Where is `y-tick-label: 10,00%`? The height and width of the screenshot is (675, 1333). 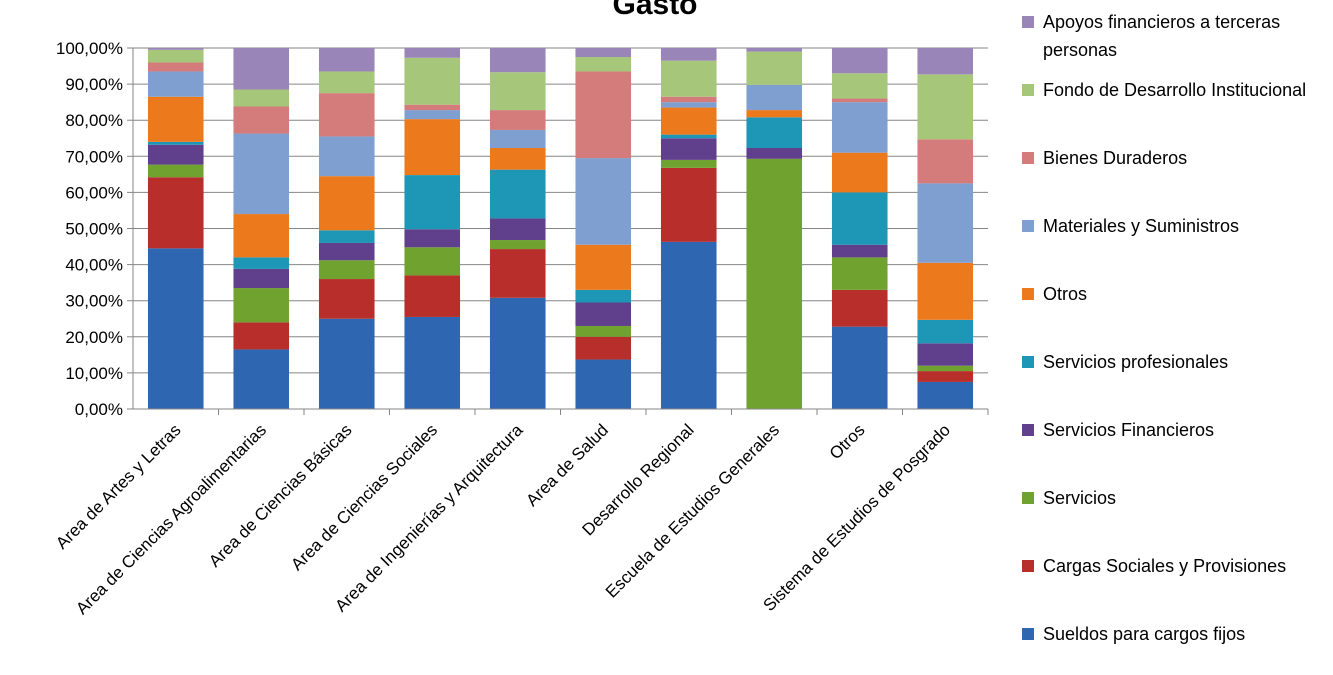 y-tick-label: 10,00% is located at coordinates (94, 373).